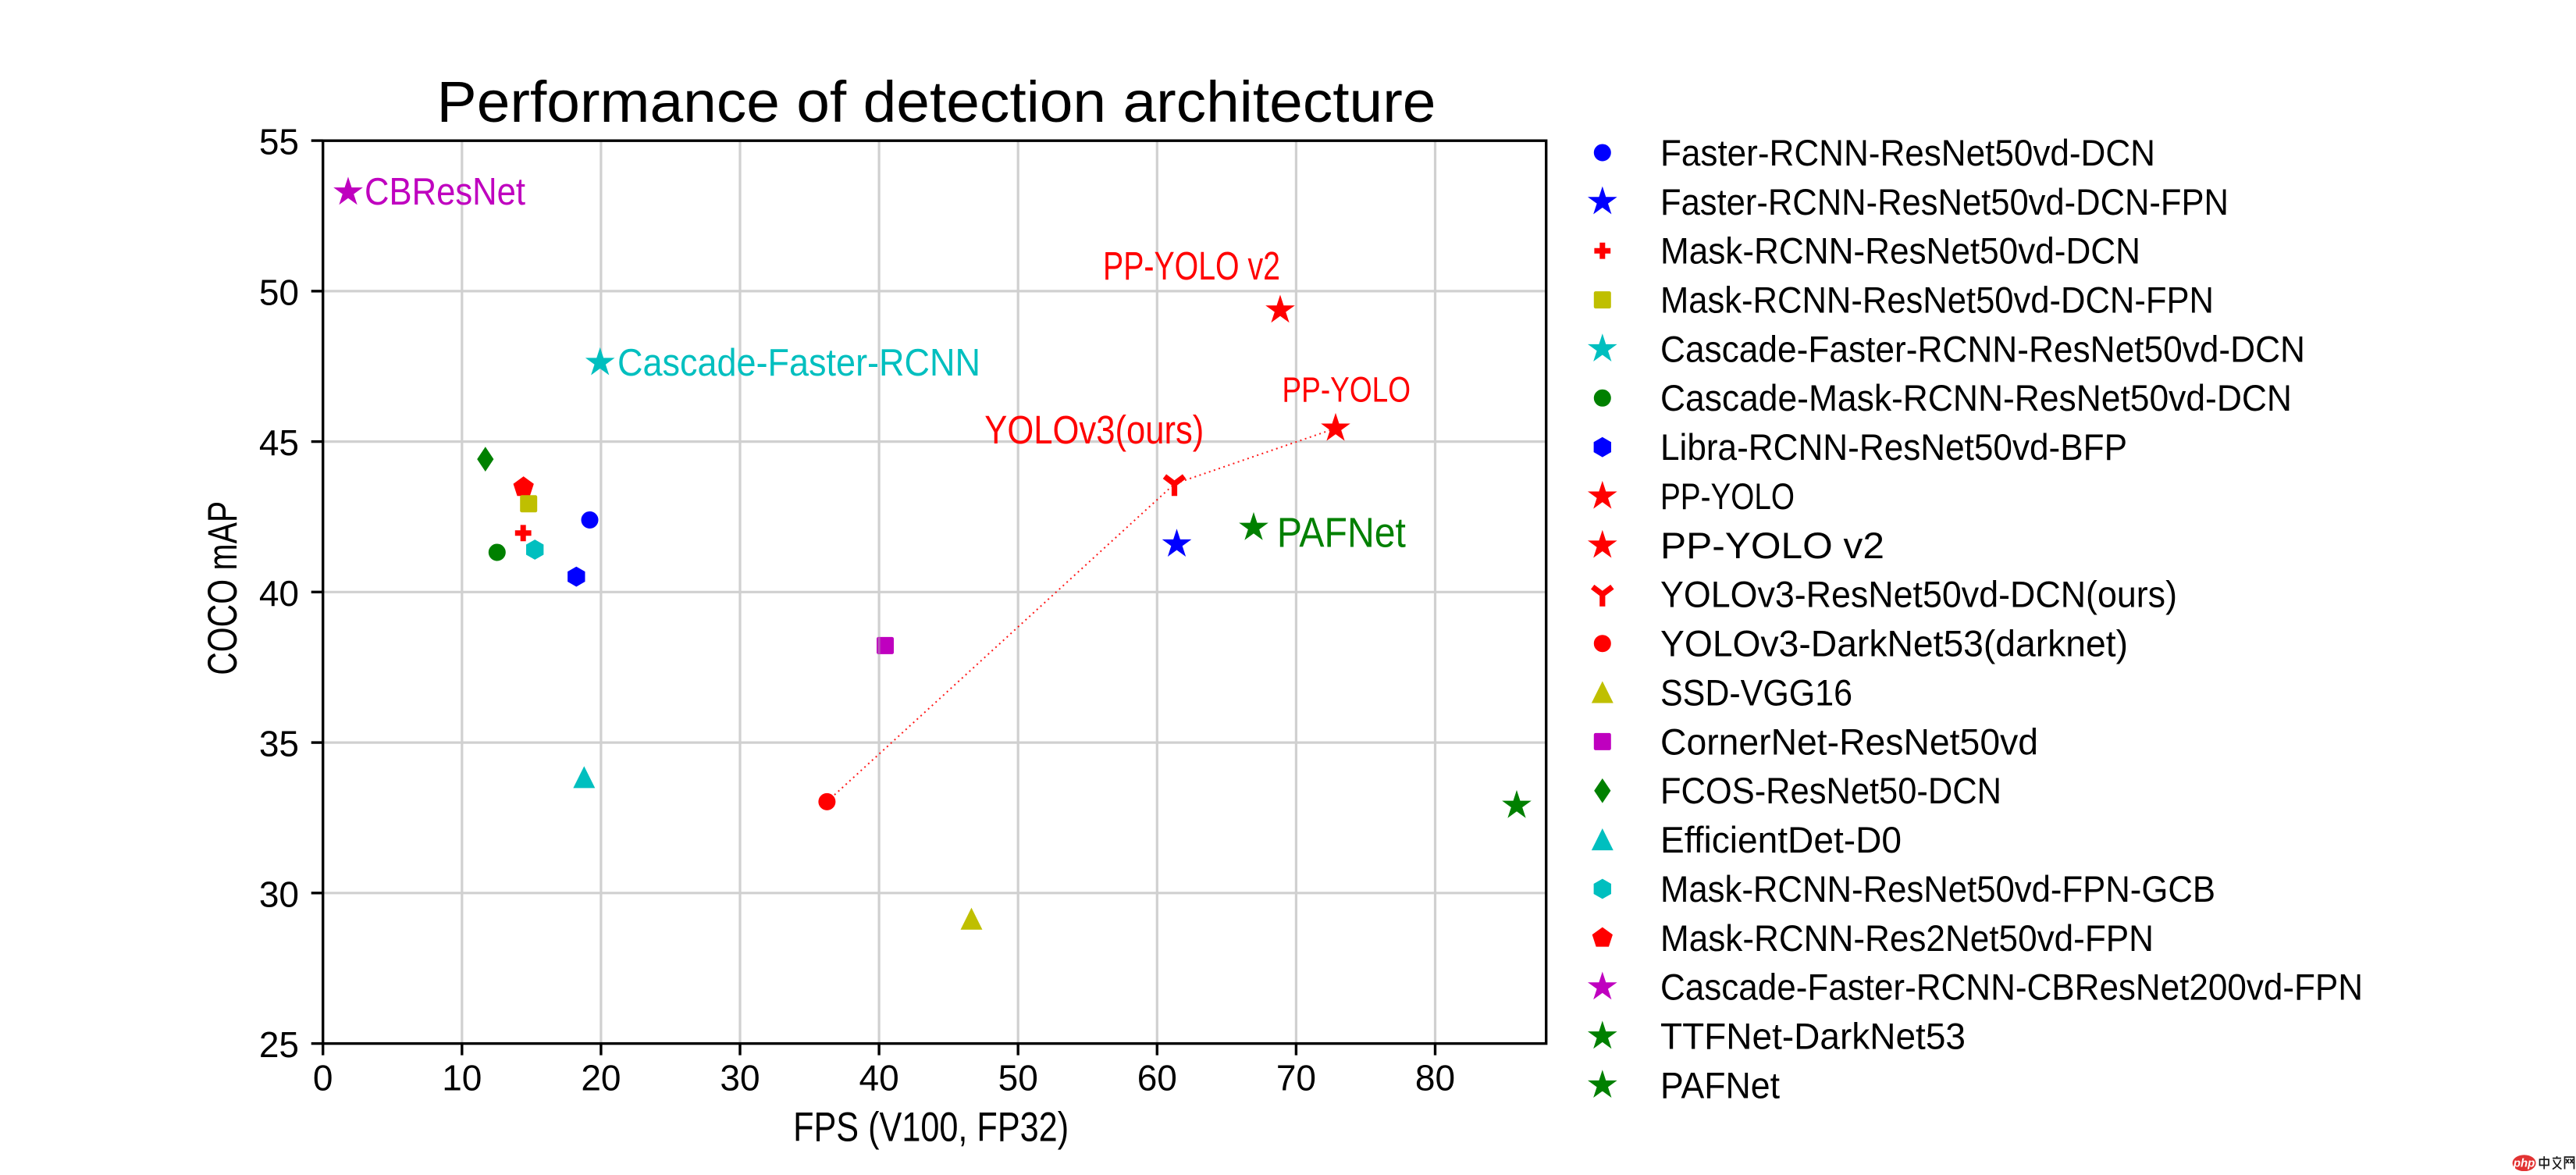  I want to click on svg-text: Mask-RCNN-ResNet50vd-DCN, so click(1900, 251).